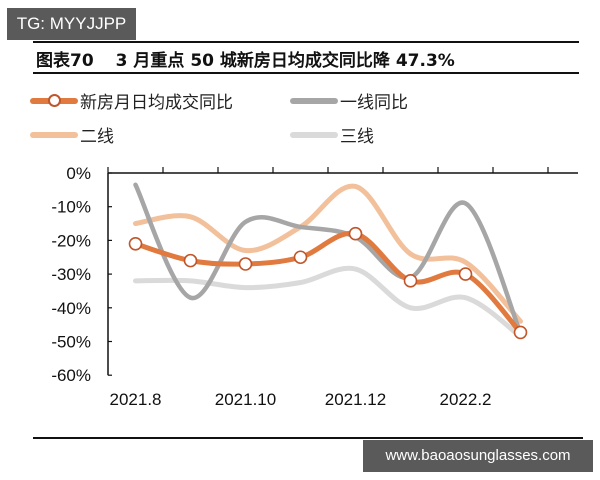 This screenshot has width=600, height=480. I want to click on title-text: 3 月重点 50 城新房日均成交同比降 47.3%, so click(285, 61).